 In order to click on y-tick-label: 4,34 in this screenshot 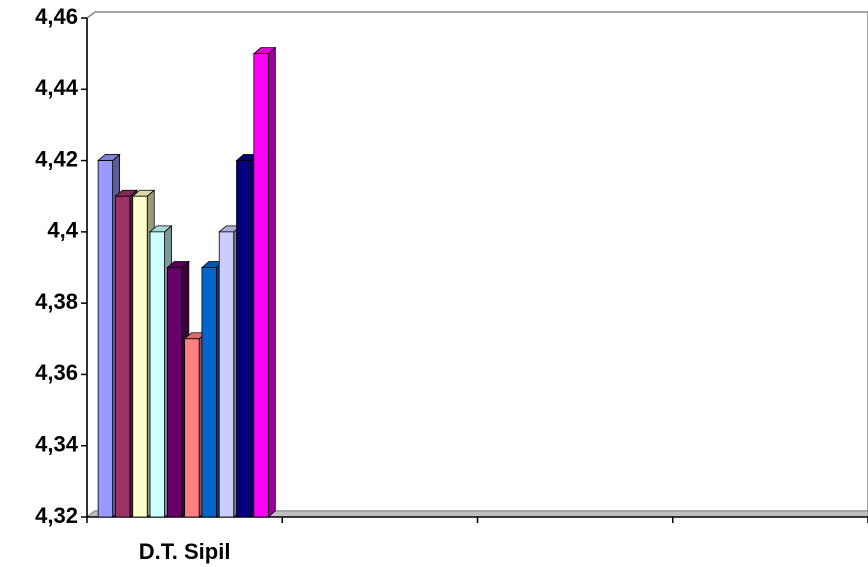, I will do `click(57, 444)`.